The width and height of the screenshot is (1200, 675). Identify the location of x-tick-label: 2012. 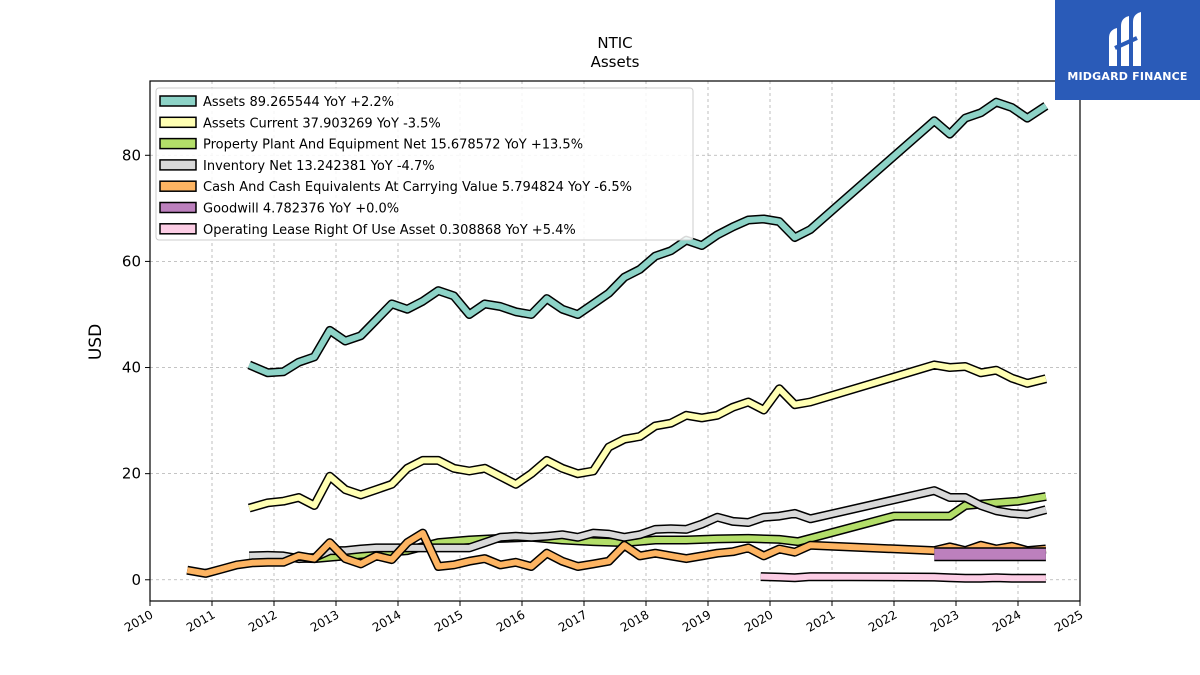
(262, 620).